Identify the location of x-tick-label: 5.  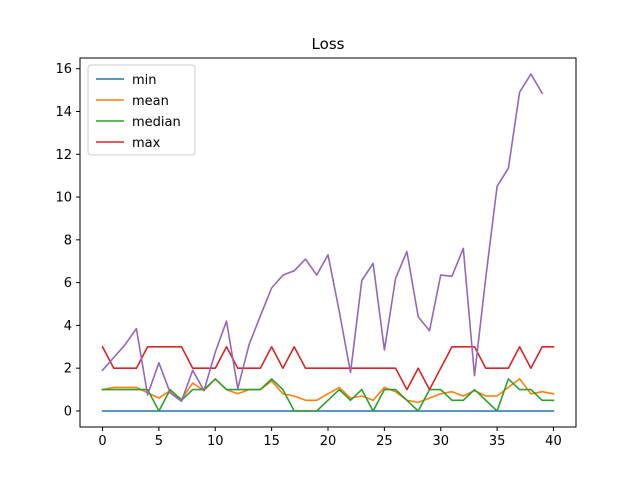
(159, 441).